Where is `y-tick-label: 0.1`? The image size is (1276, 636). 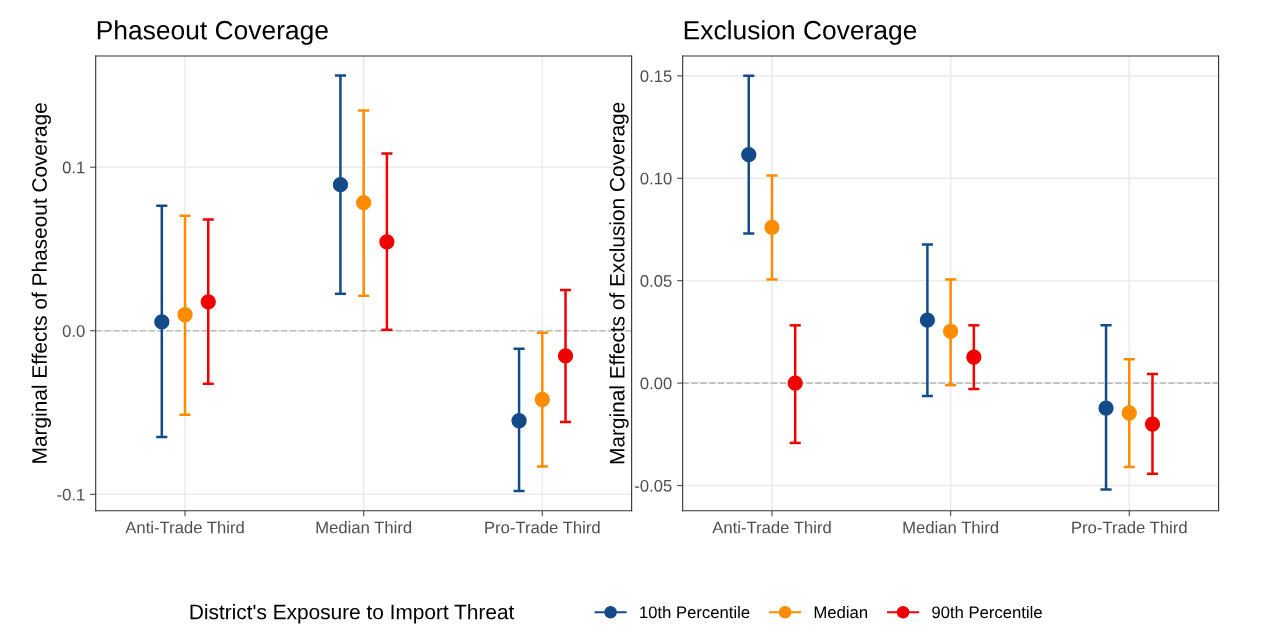
y-tick-label: 0.1 is located at coordinates (73, 167).